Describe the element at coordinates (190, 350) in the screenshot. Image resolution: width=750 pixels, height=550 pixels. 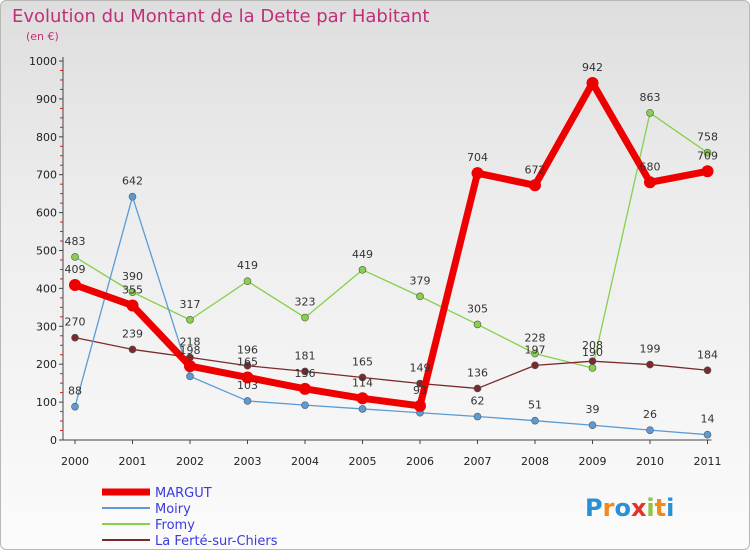
I see `data-label: 198` at that location.